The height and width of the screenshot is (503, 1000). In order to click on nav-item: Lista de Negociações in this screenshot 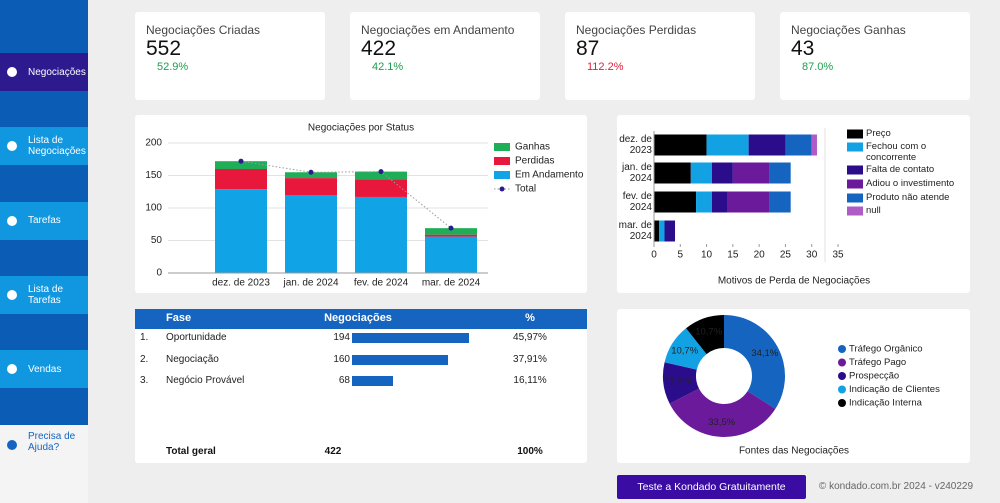, I will do `click(44, 146)`.